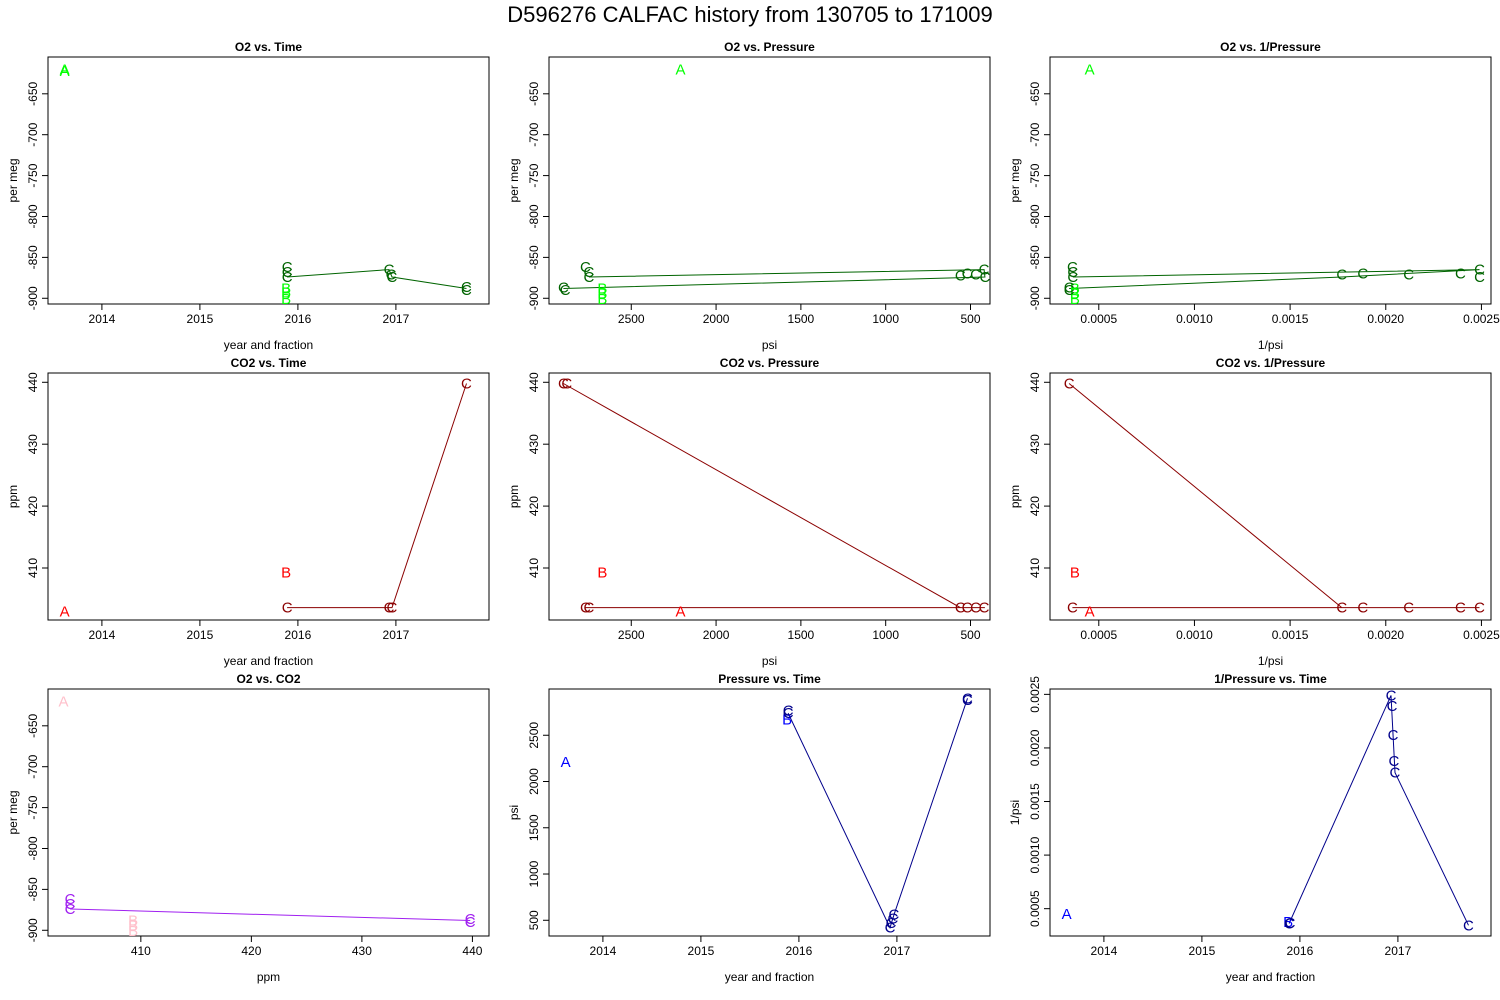 This screenshot has width=1500, height=1000. I want to click on x-tick-label: 500, so click(970, 635).